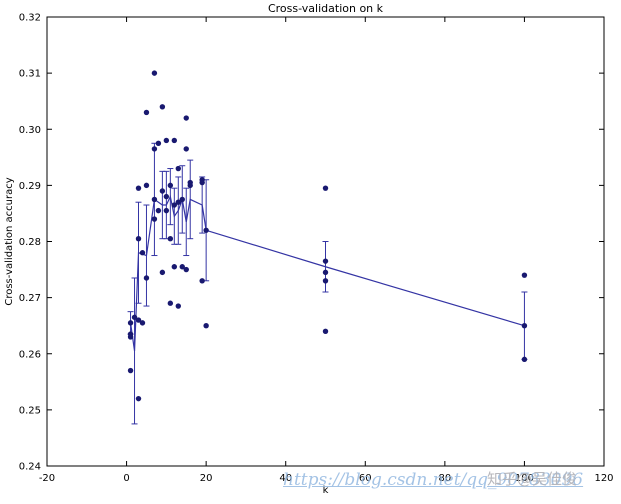 The height and width of the screenshot is (504, 621). Describe the element at coordinates (30, 354) in the screenshot. I see `y-tick-label: 0.26` at that location.